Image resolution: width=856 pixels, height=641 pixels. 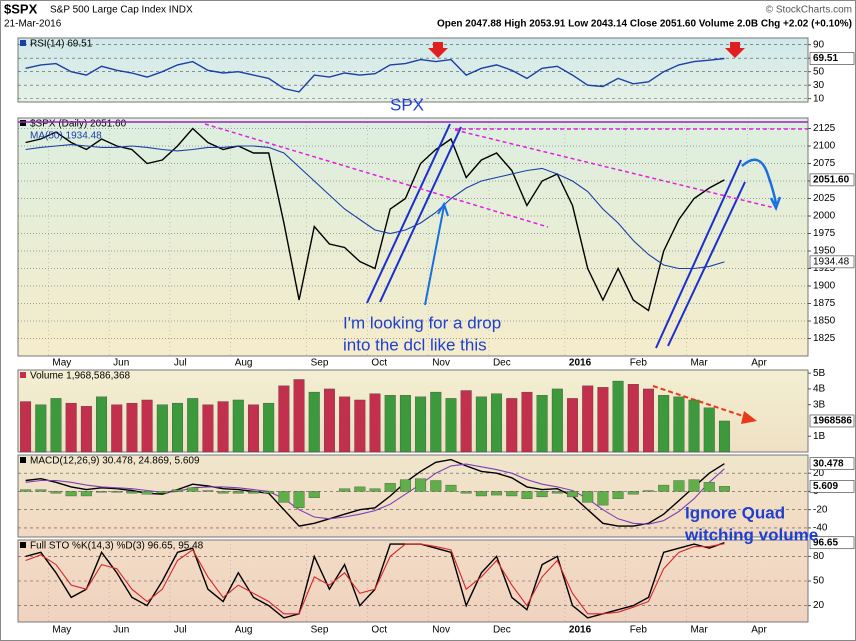 What do you see at coordinates (824, 163) in the screenshot?
I see `y-tick-label: 2075` at bounding box center [824, 163].